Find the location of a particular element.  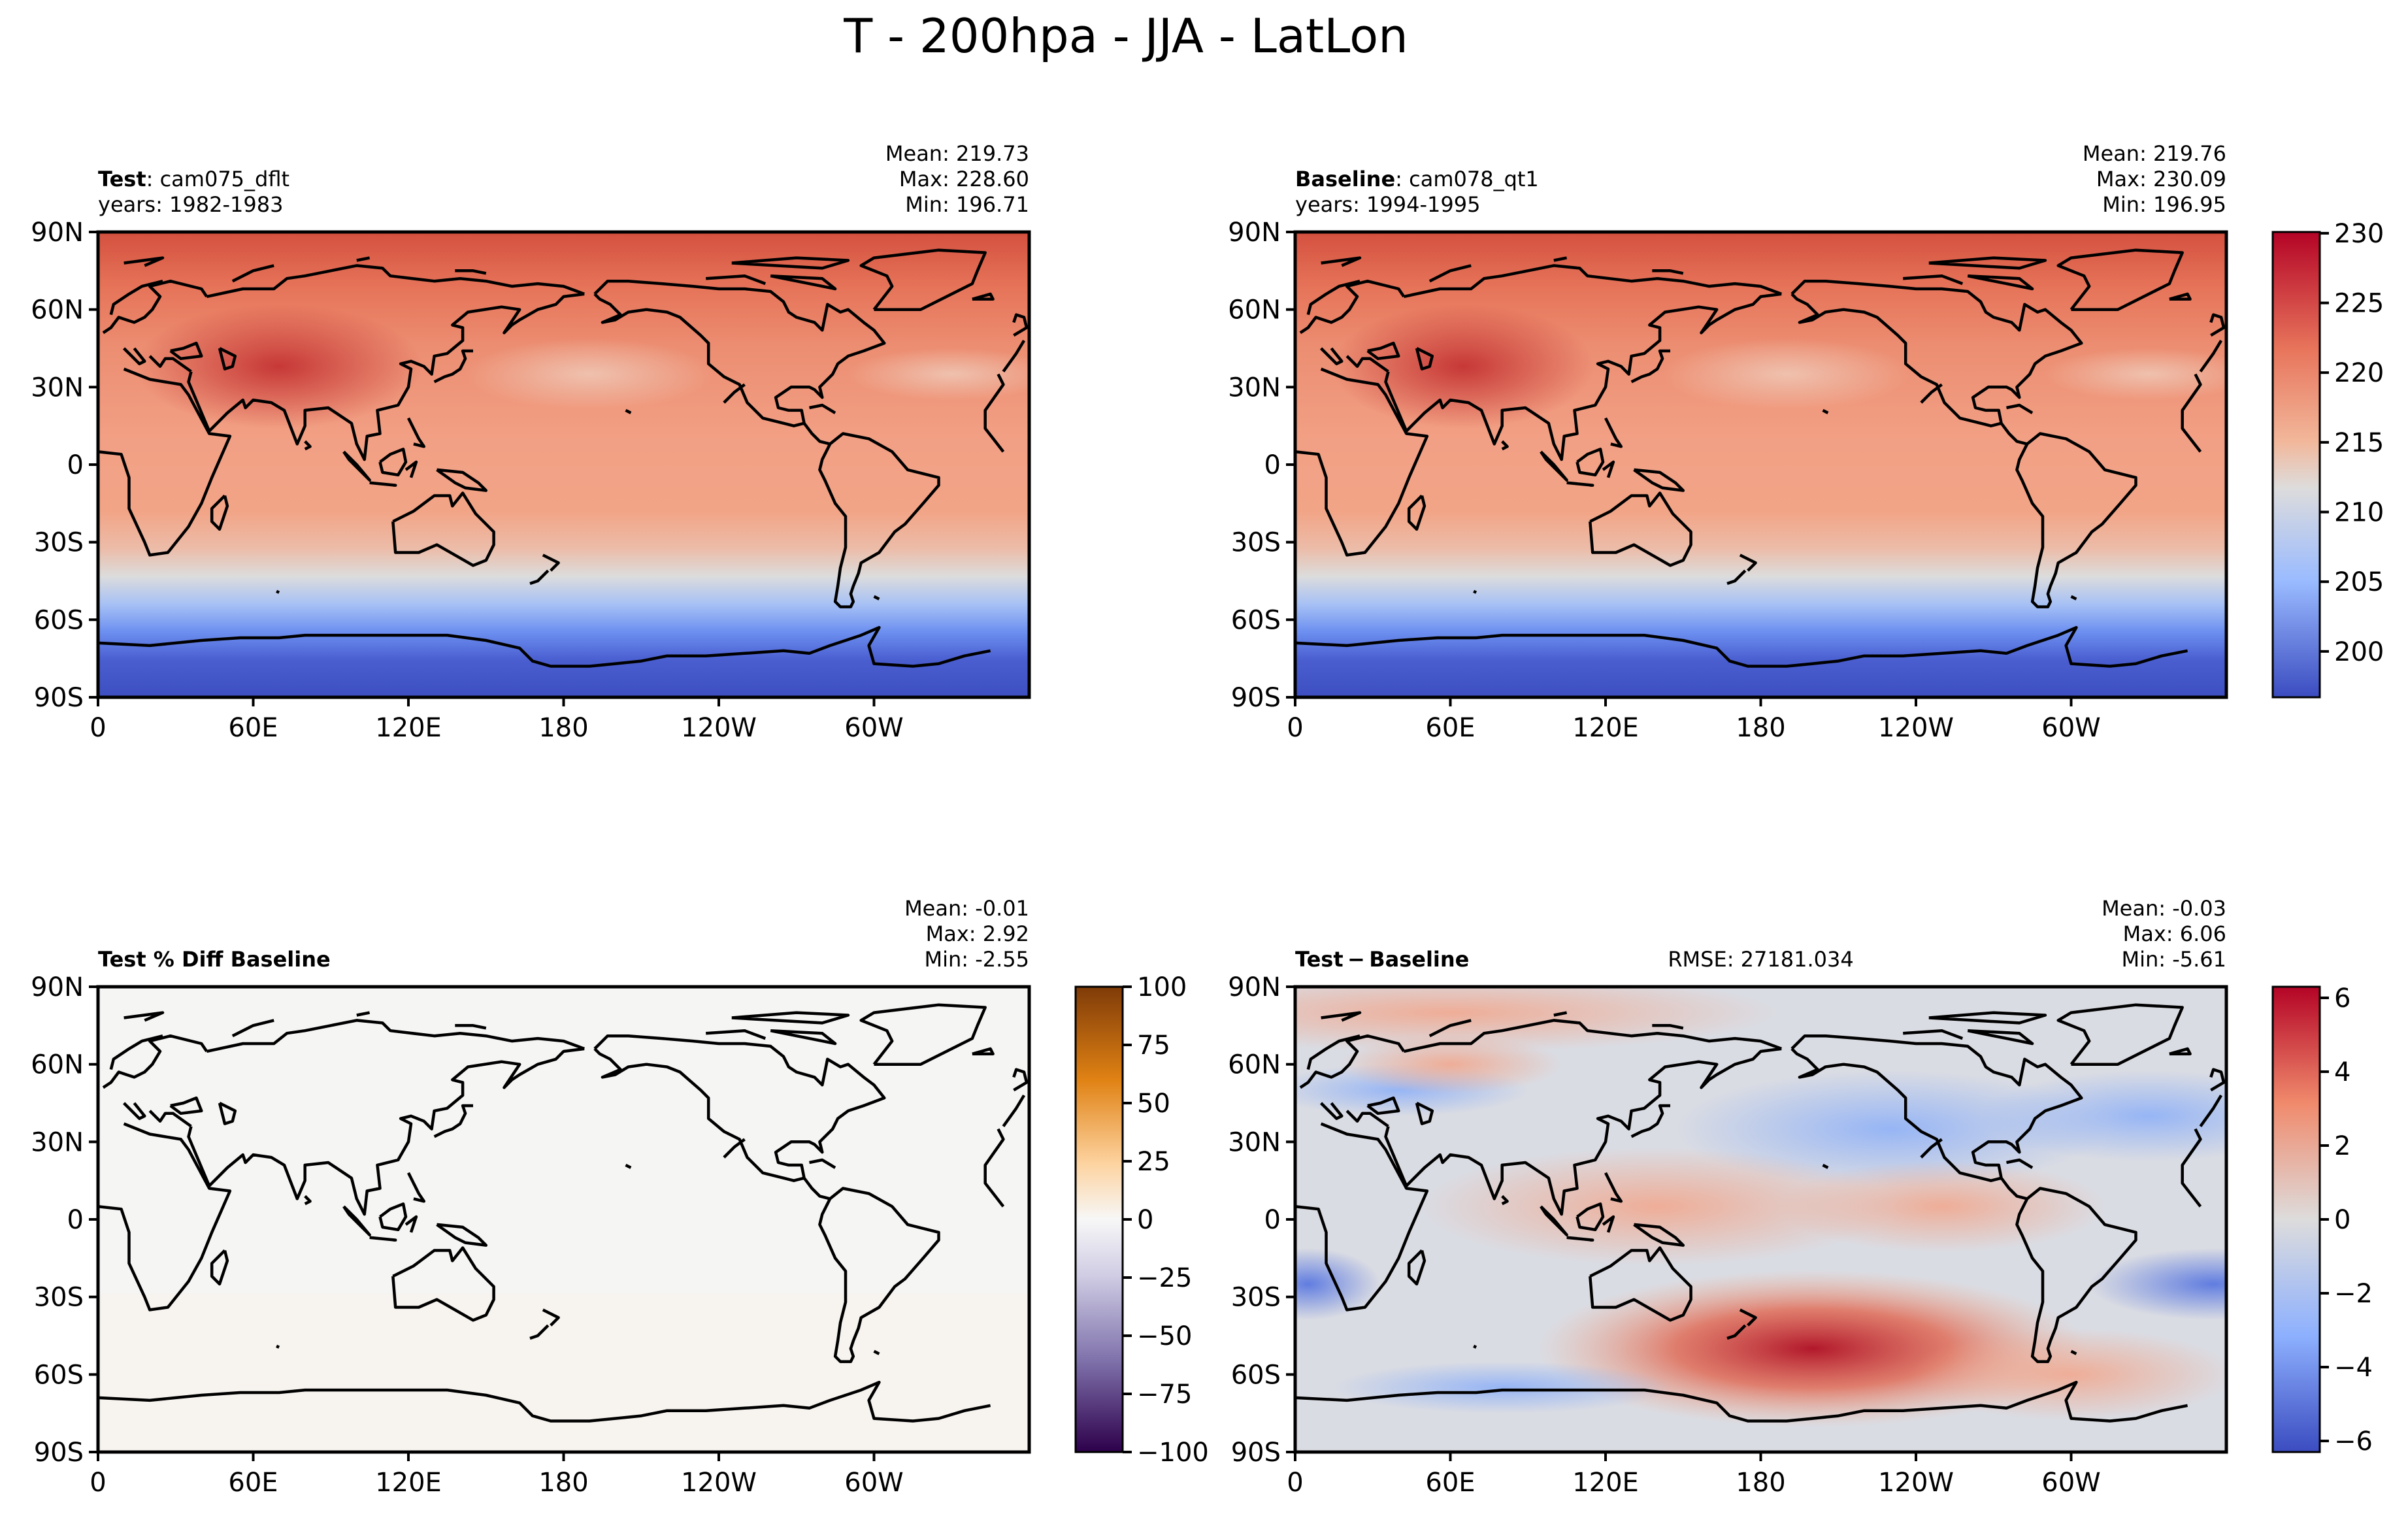

warm-anomaly-tibet is located at coordinates (1463, 366).